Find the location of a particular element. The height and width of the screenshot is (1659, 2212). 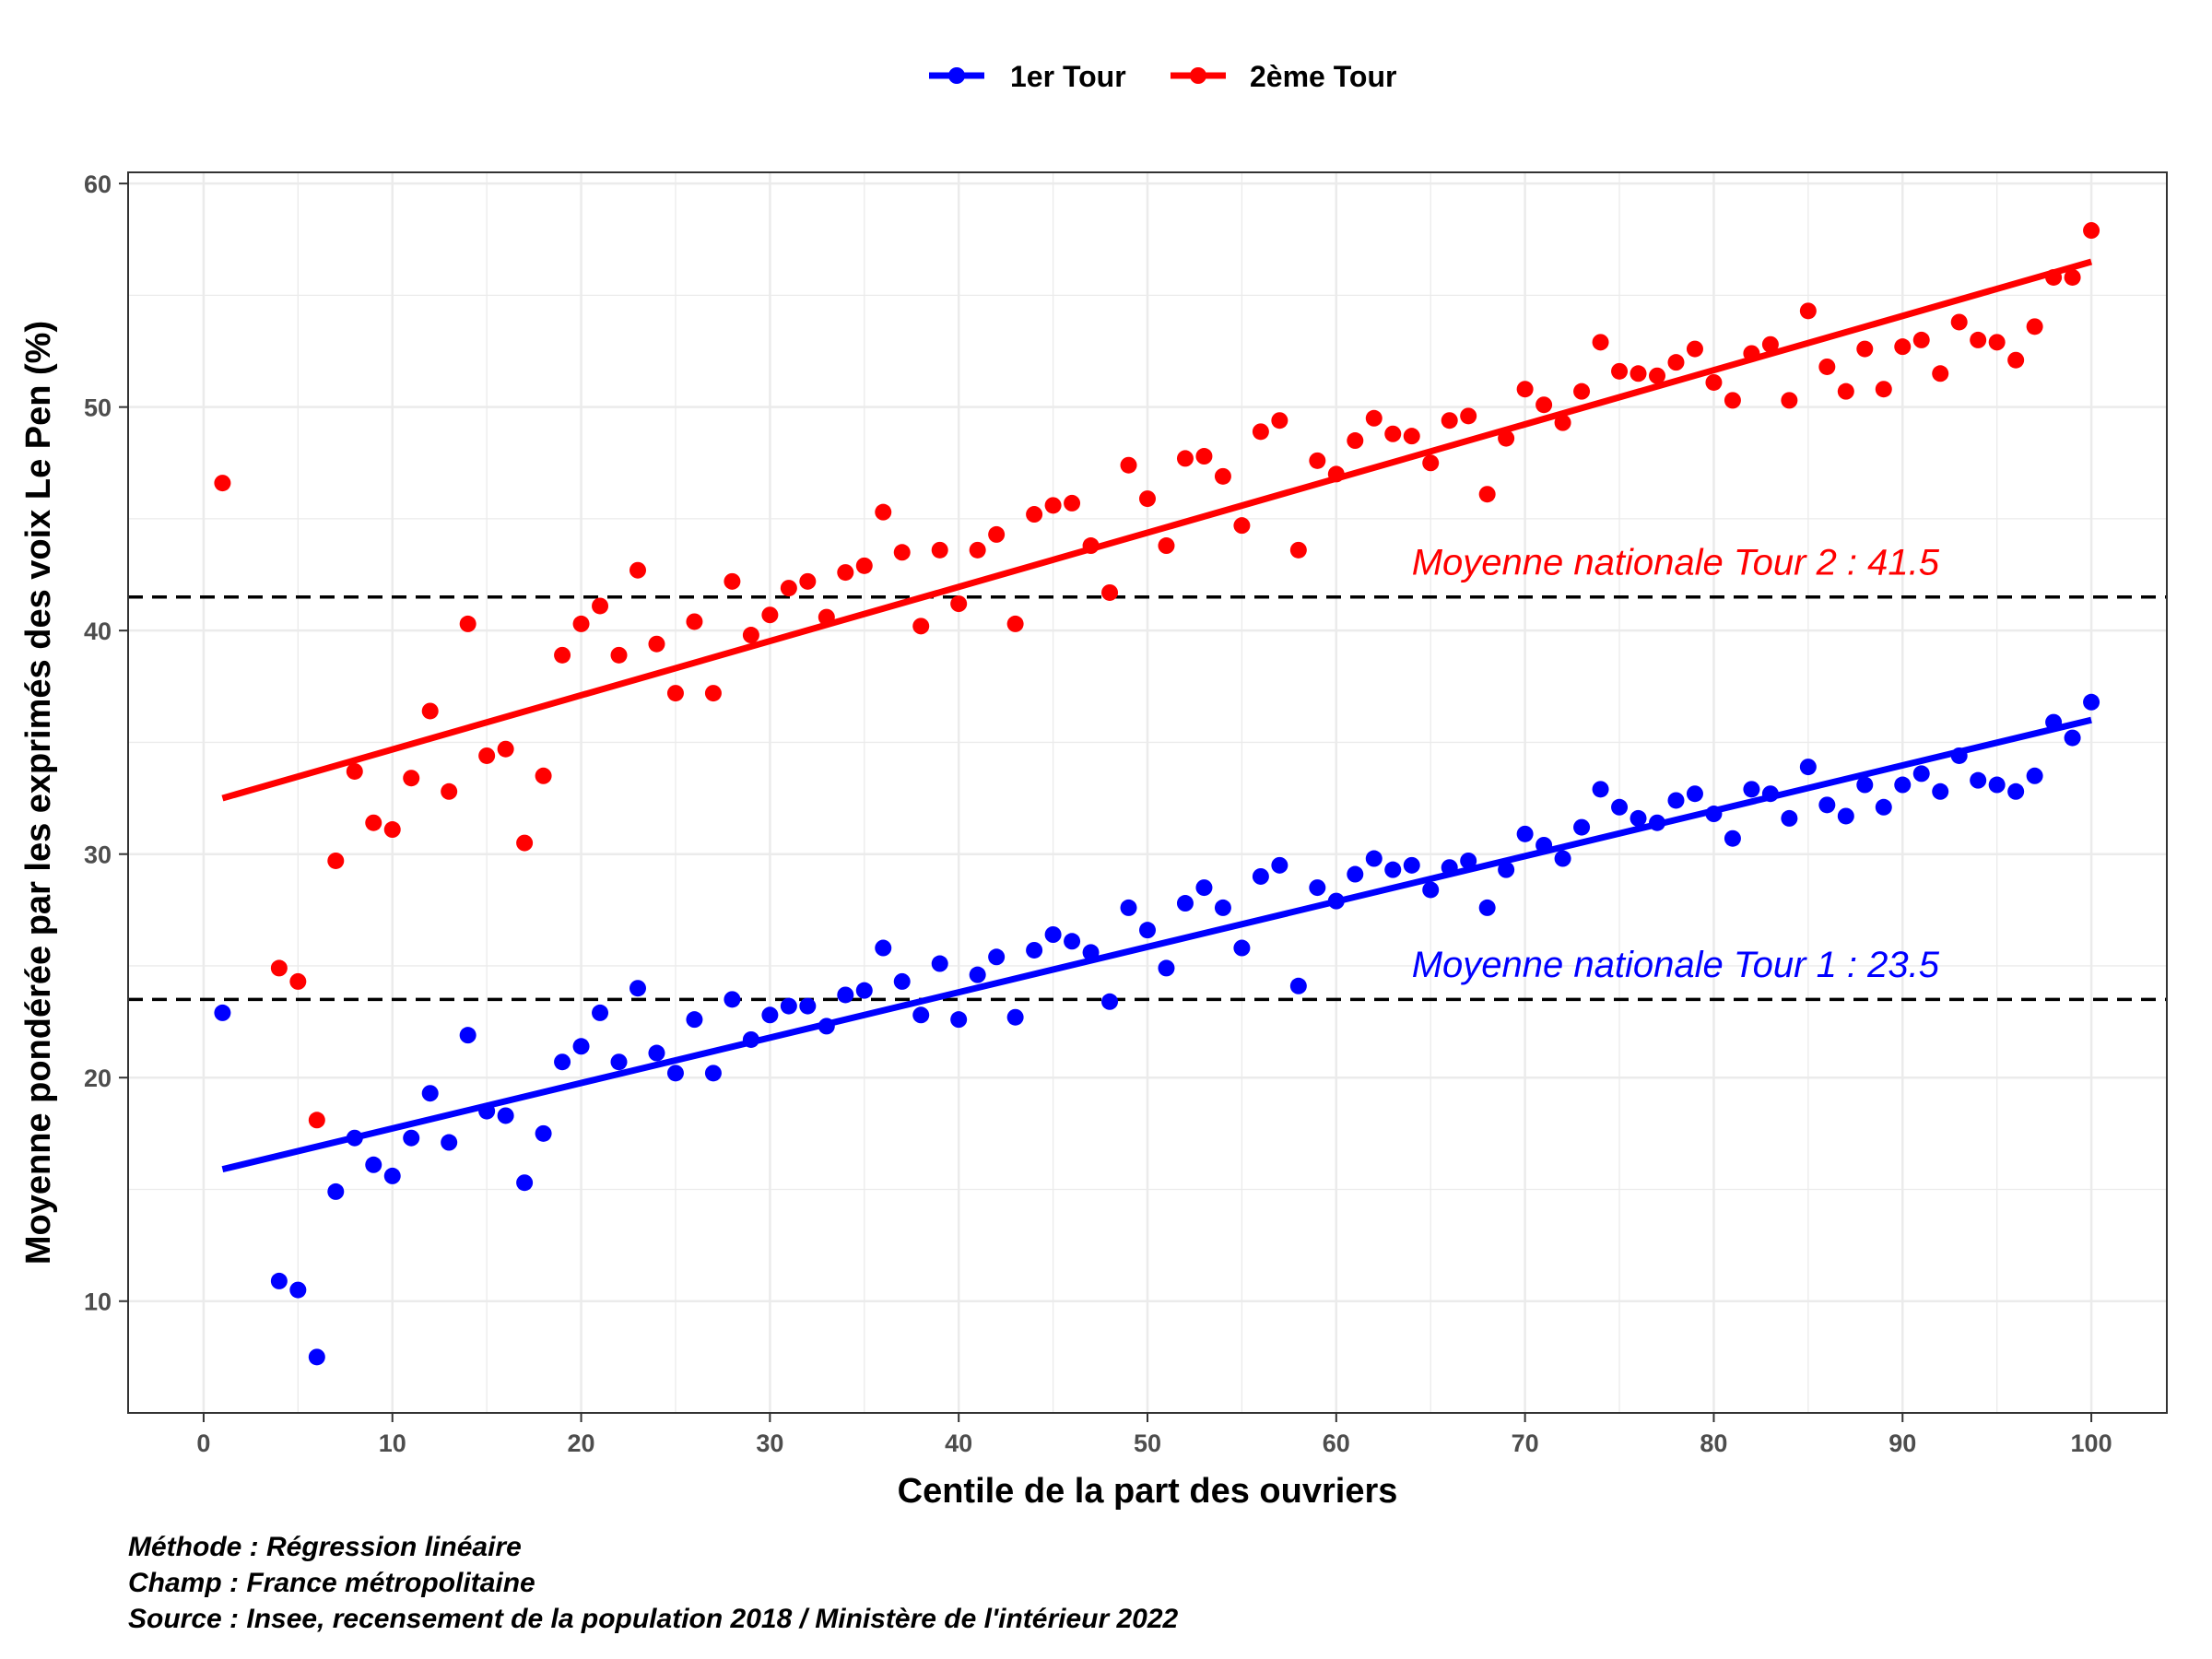

annotation-tour-2: Moyenne nationale Tour 2 : 41.5 is located at coordinates (1676, 563).